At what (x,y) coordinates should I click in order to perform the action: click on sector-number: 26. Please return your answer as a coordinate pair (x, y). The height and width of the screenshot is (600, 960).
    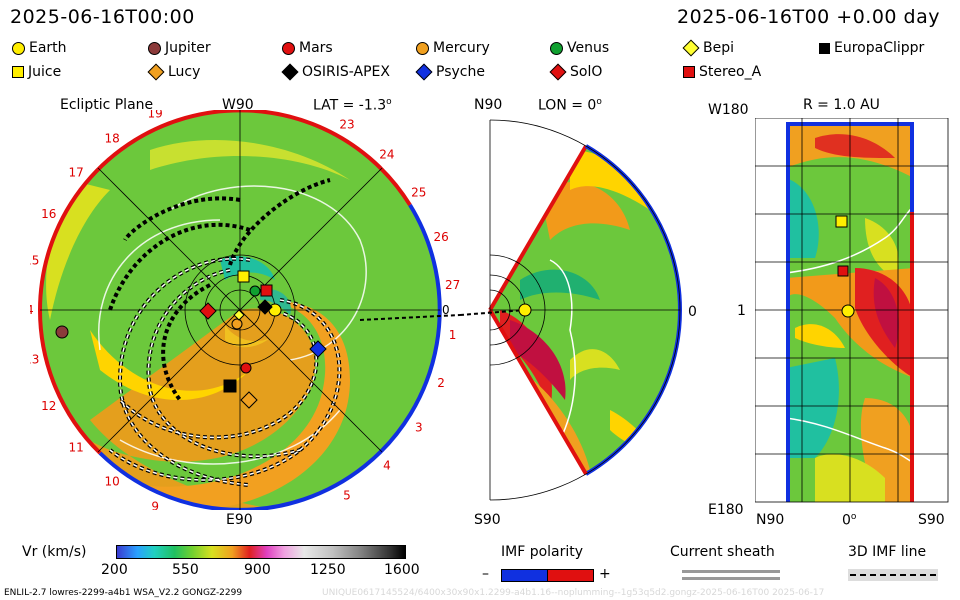
    Looking at the image, I should click on (440, 237).